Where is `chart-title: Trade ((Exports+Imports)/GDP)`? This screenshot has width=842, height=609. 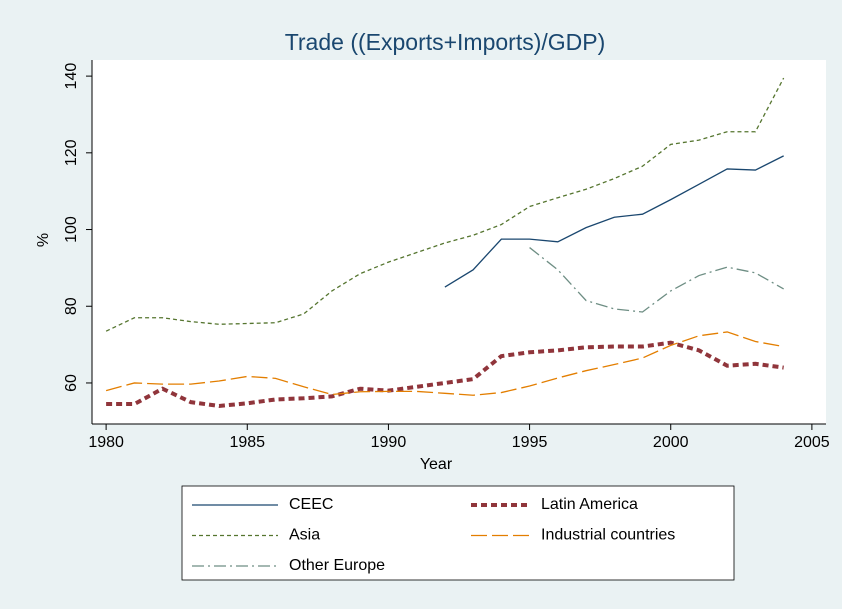
chart-title: Trade ((Exports+Imports)/GDP) is located at coordinates (445, 42).